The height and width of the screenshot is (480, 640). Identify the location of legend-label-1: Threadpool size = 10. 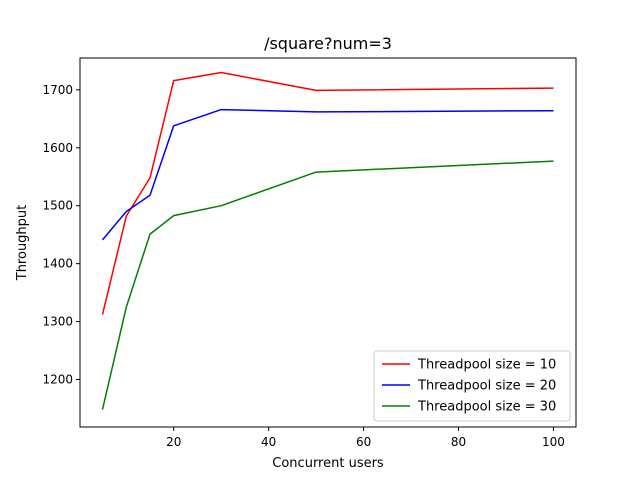
(486, 365).